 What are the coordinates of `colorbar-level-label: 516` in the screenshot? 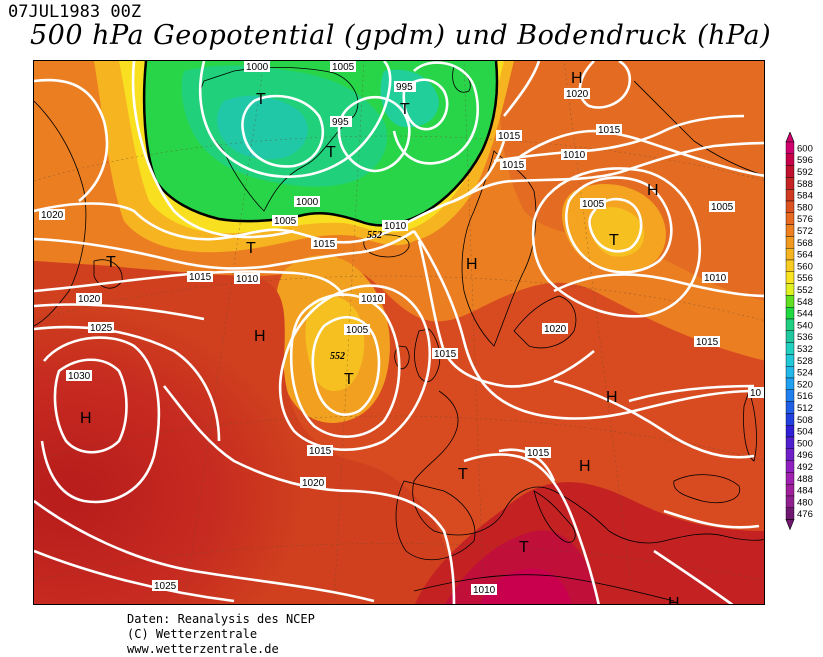 It's located at (805, 396).